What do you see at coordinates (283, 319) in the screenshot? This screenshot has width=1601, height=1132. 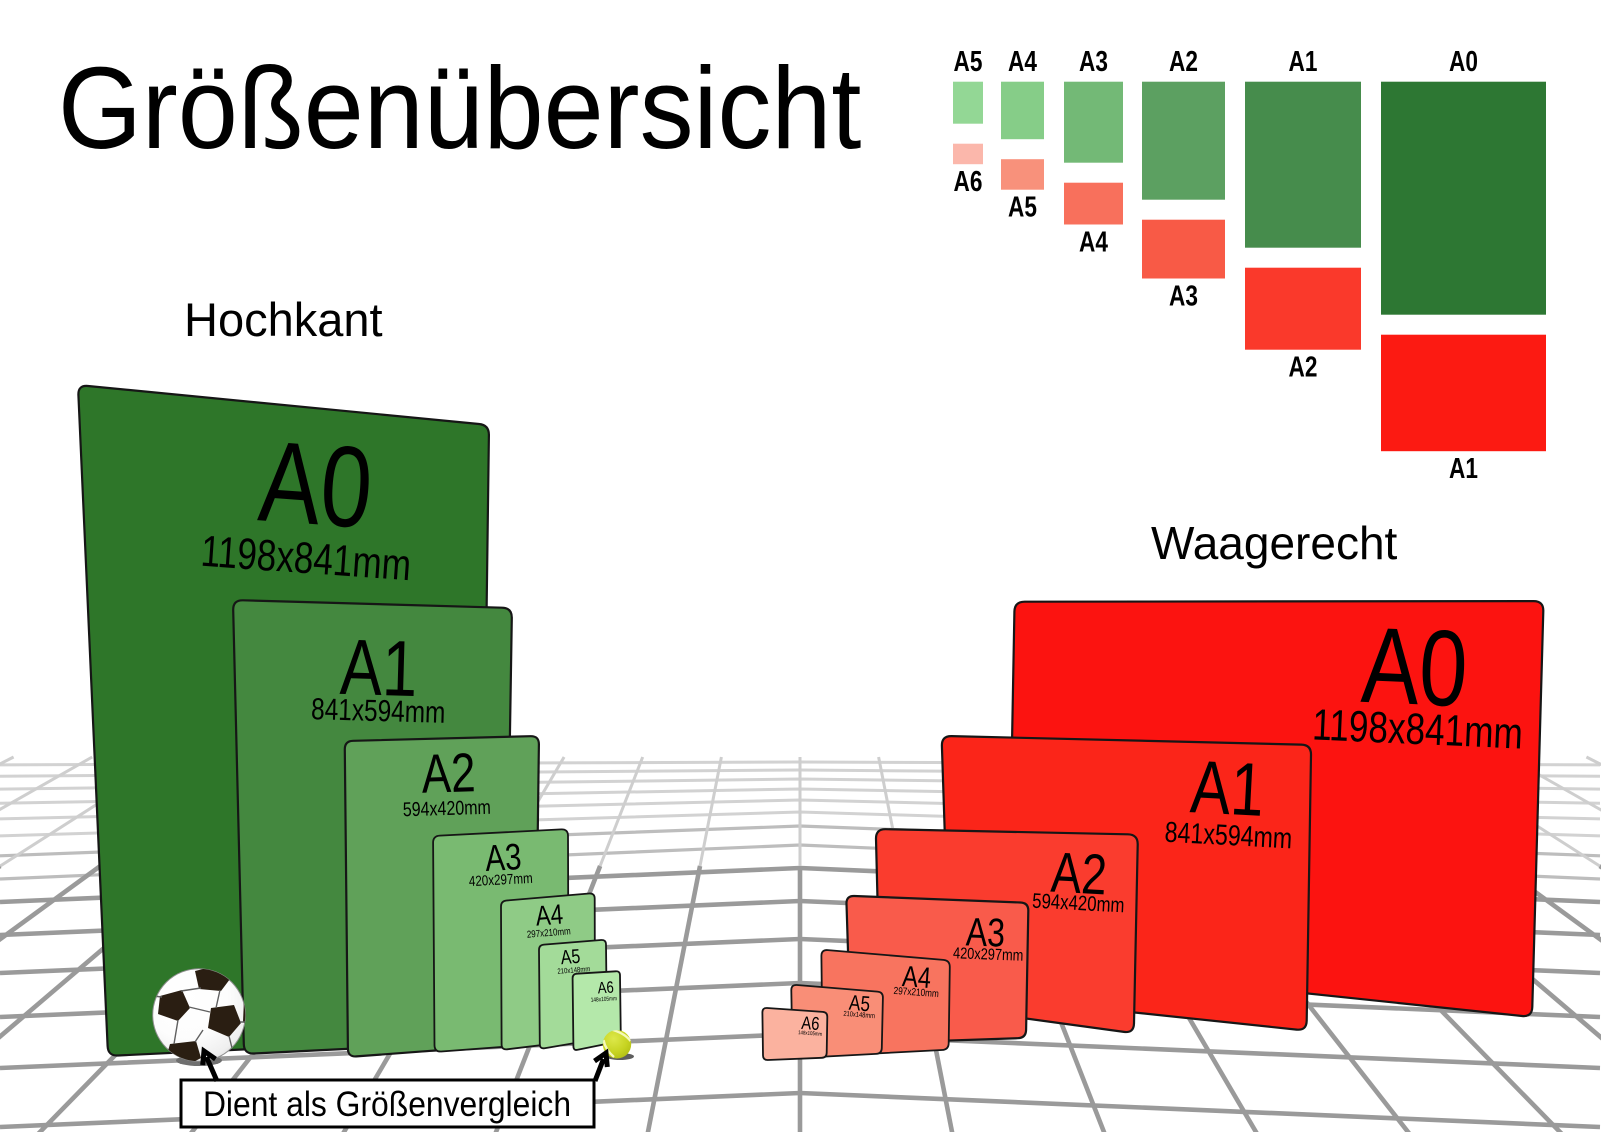 I see `svg-text: Hochkant` at bounding box center [283, 319].